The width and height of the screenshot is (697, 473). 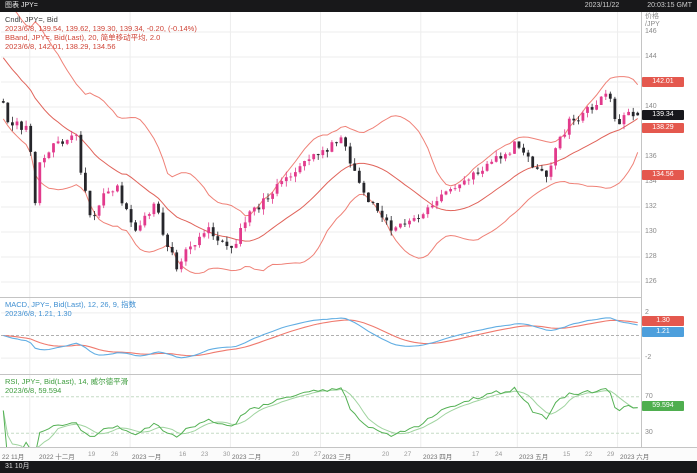 What do you see at coordinates (663, 321) in the screenshot?
I see `macd-signal-badge: 1.30` at bounding box center [663, 321].